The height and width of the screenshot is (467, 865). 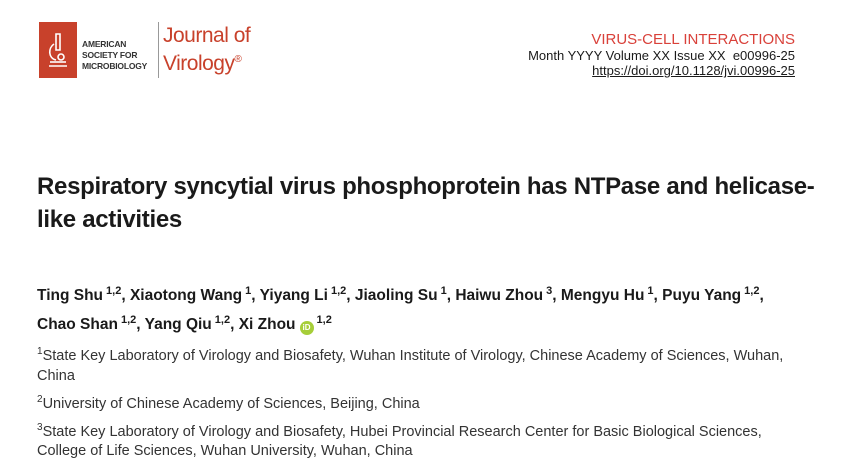 What do you see at coordinates (199, 63) in the screenshot?
I see `journal-name-line2: Virology` at bounding box center [199, 63].